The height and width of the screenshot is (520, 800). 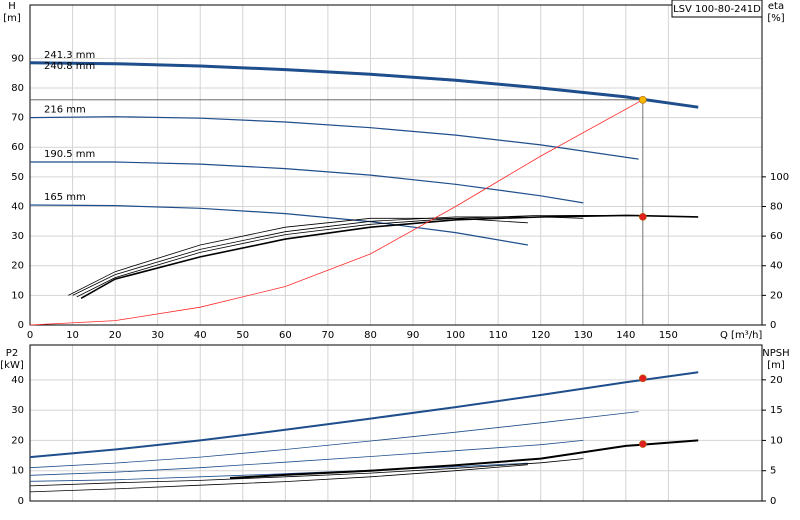 What do you see at coordinates (741, 335) in the screenshot?
I see `x-axis-label: Q [m³/h]` at bounding box center [741, 335].